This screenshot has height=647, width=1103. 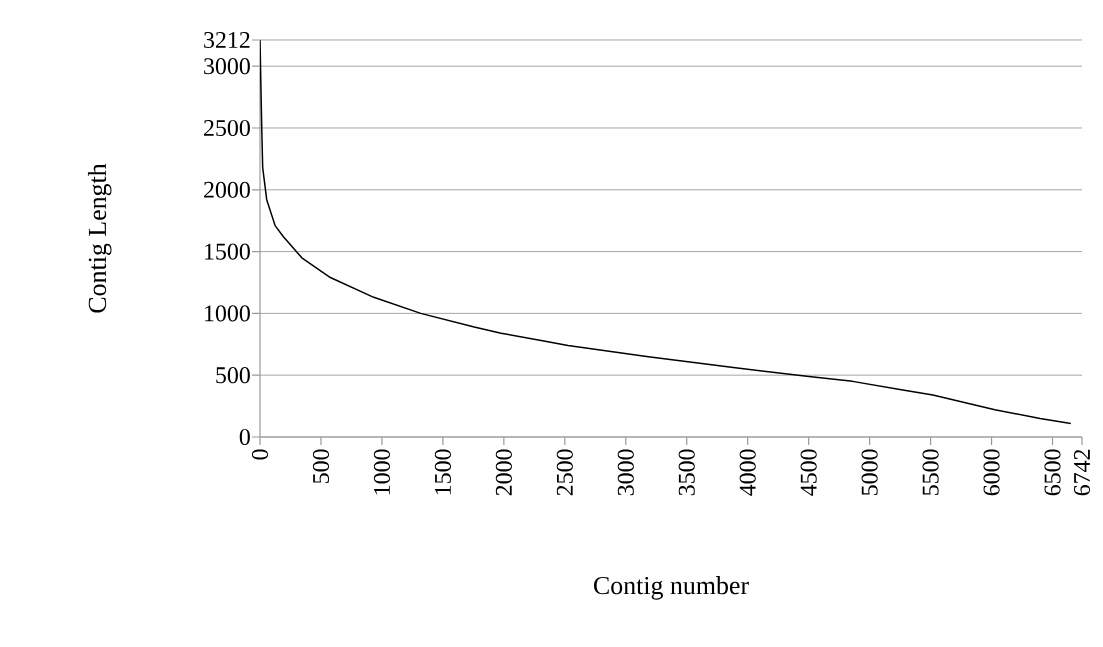 I want to click on x-tick-label: 6742, so click(x=1082, y=472).